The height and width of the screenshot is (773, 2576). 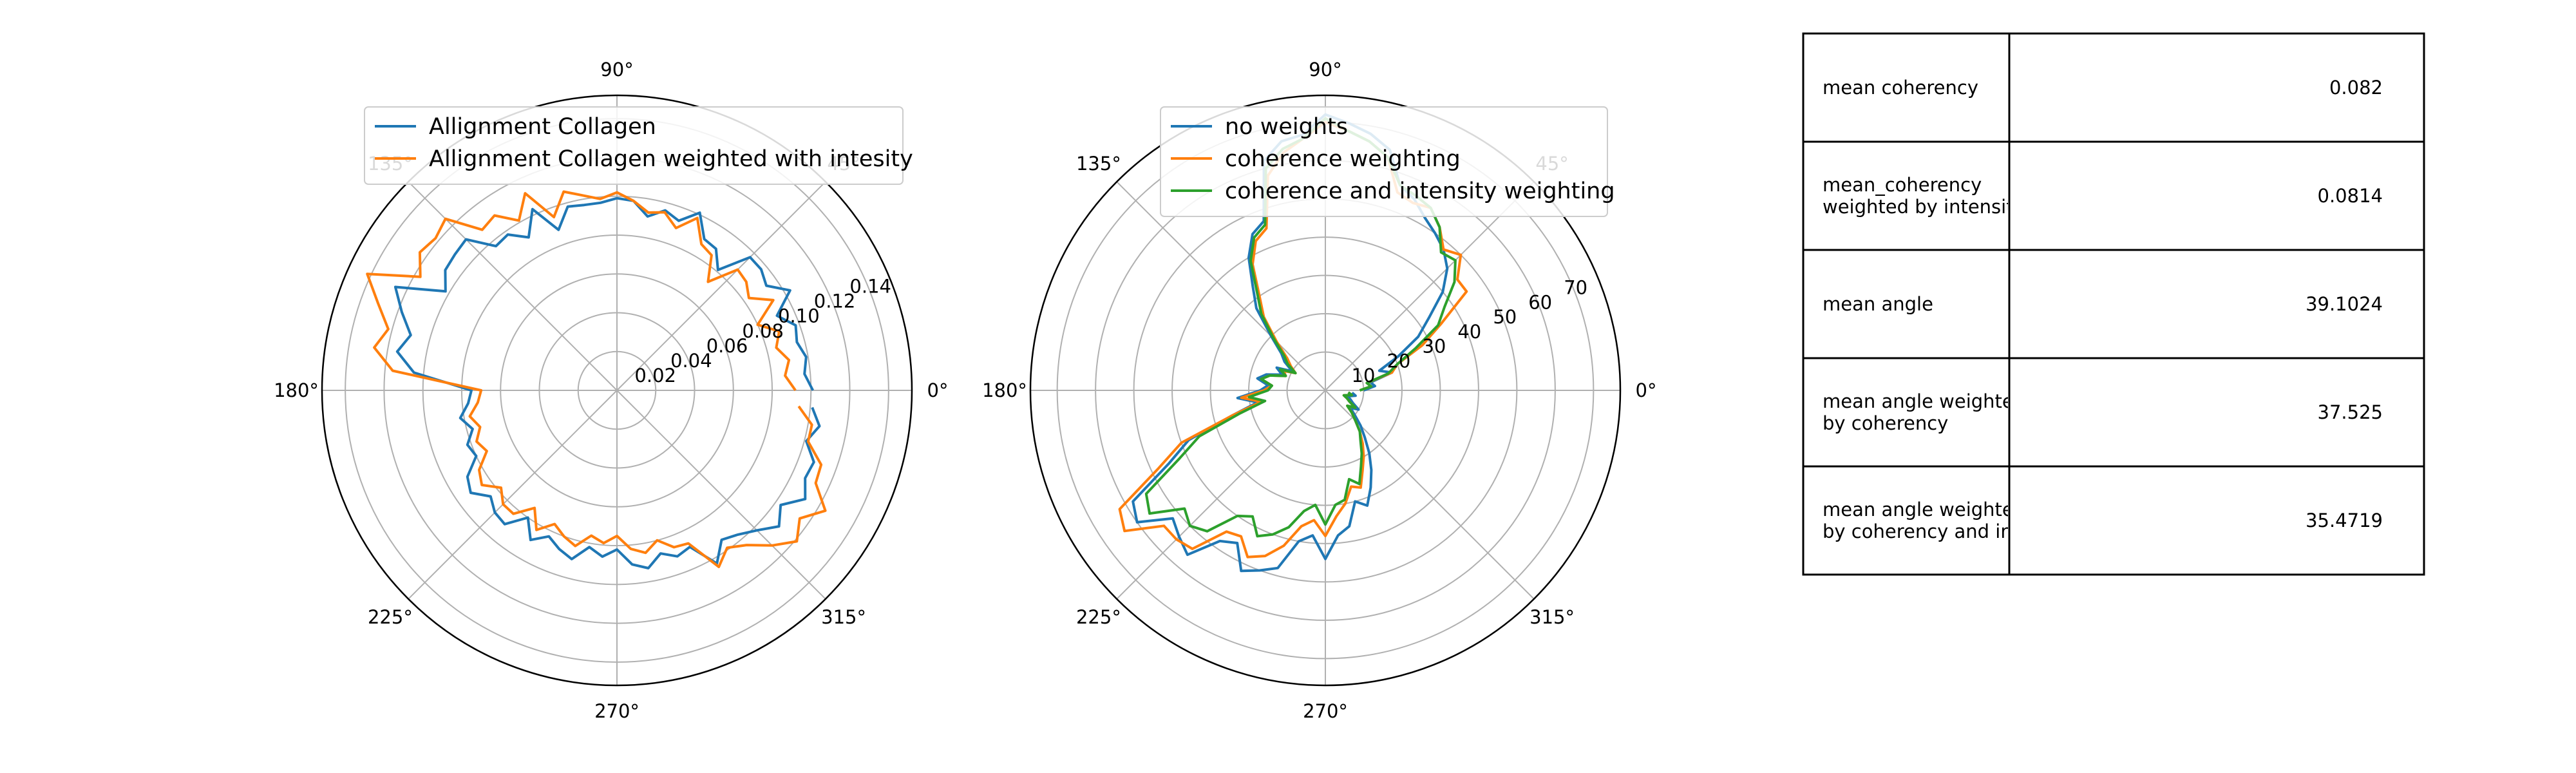 I want to click on table-label: mean angle, so click(x=1878, y=304).